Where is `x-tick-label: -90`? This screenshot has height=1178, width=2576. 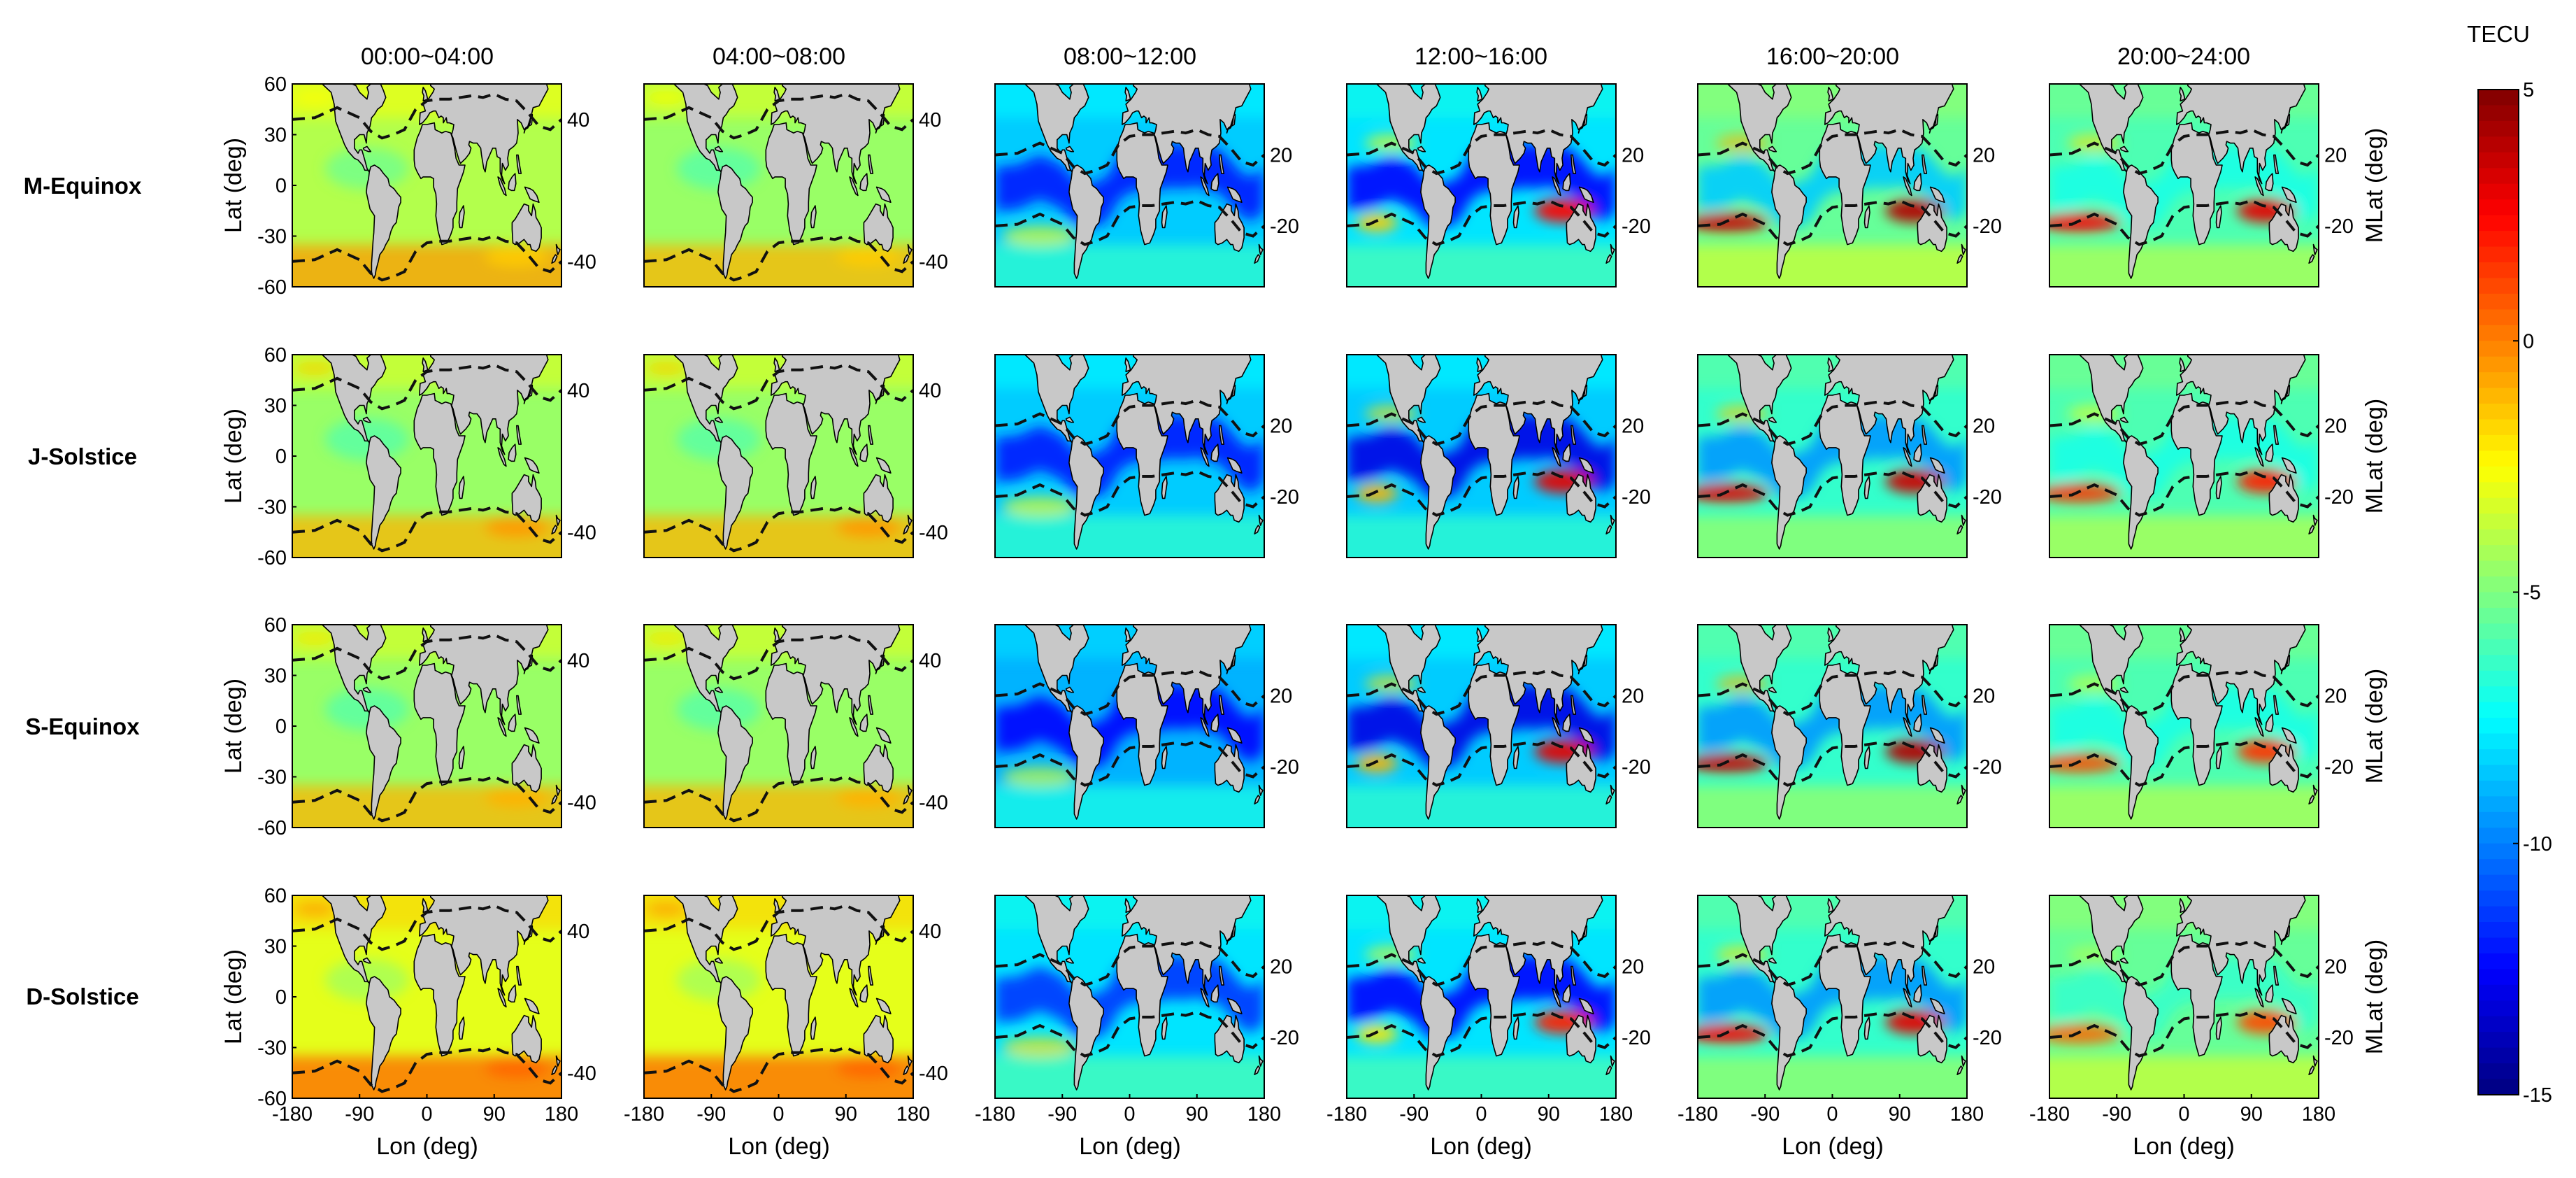 x-tick-label: -90 is located at coordinates (711, 1114).